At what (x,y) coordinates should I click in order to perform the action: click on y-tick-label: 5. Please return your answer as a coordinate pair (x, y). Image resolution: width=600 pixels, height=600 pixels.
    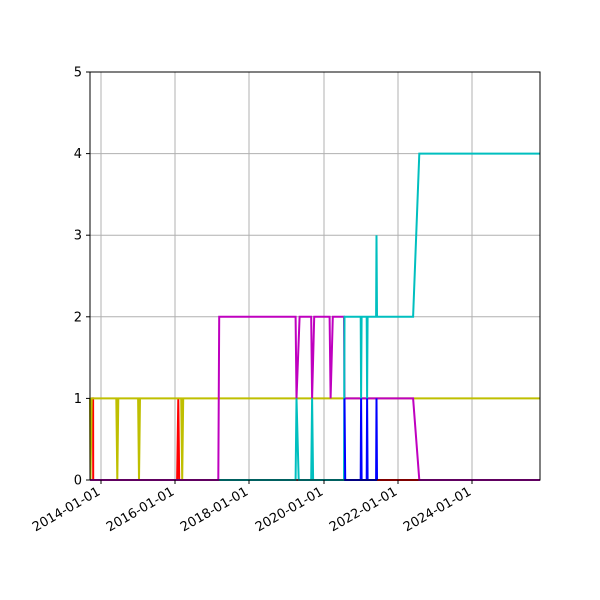
    Looking at the image, I should click on (78, 73).